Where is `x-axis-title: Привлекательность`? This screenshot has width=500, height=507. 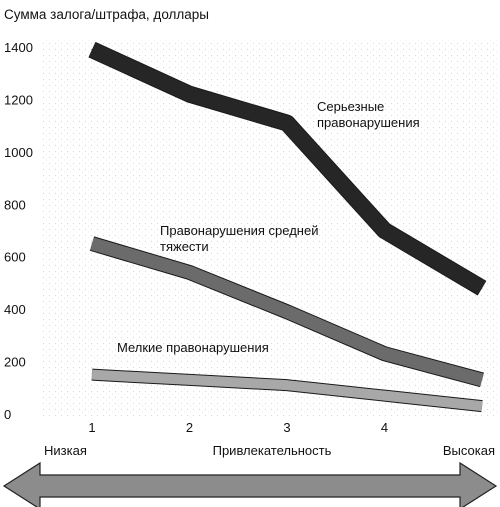
x-axis-title: Привлекательность is located at coordinates (272, 450).